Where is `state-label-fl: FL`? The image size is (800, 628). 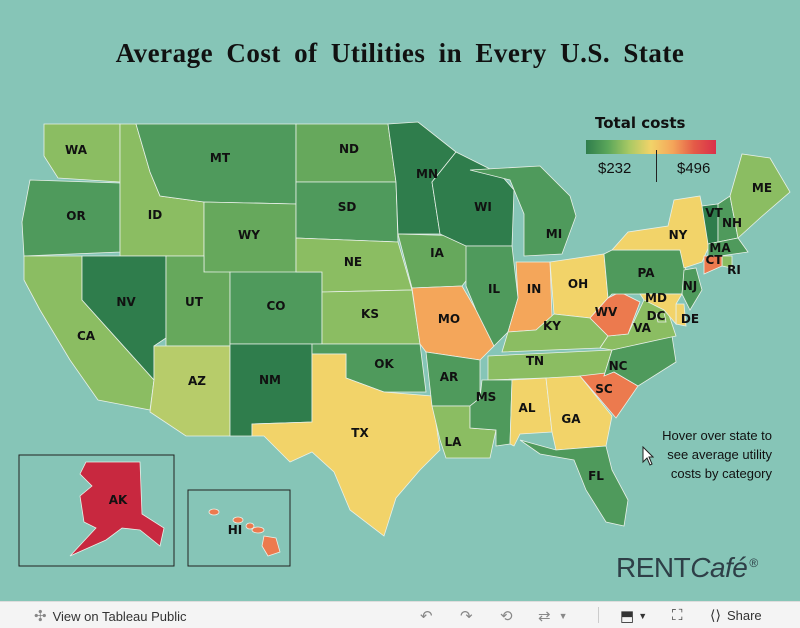
state-label-fl: FL is located at coordinates (596, 476).